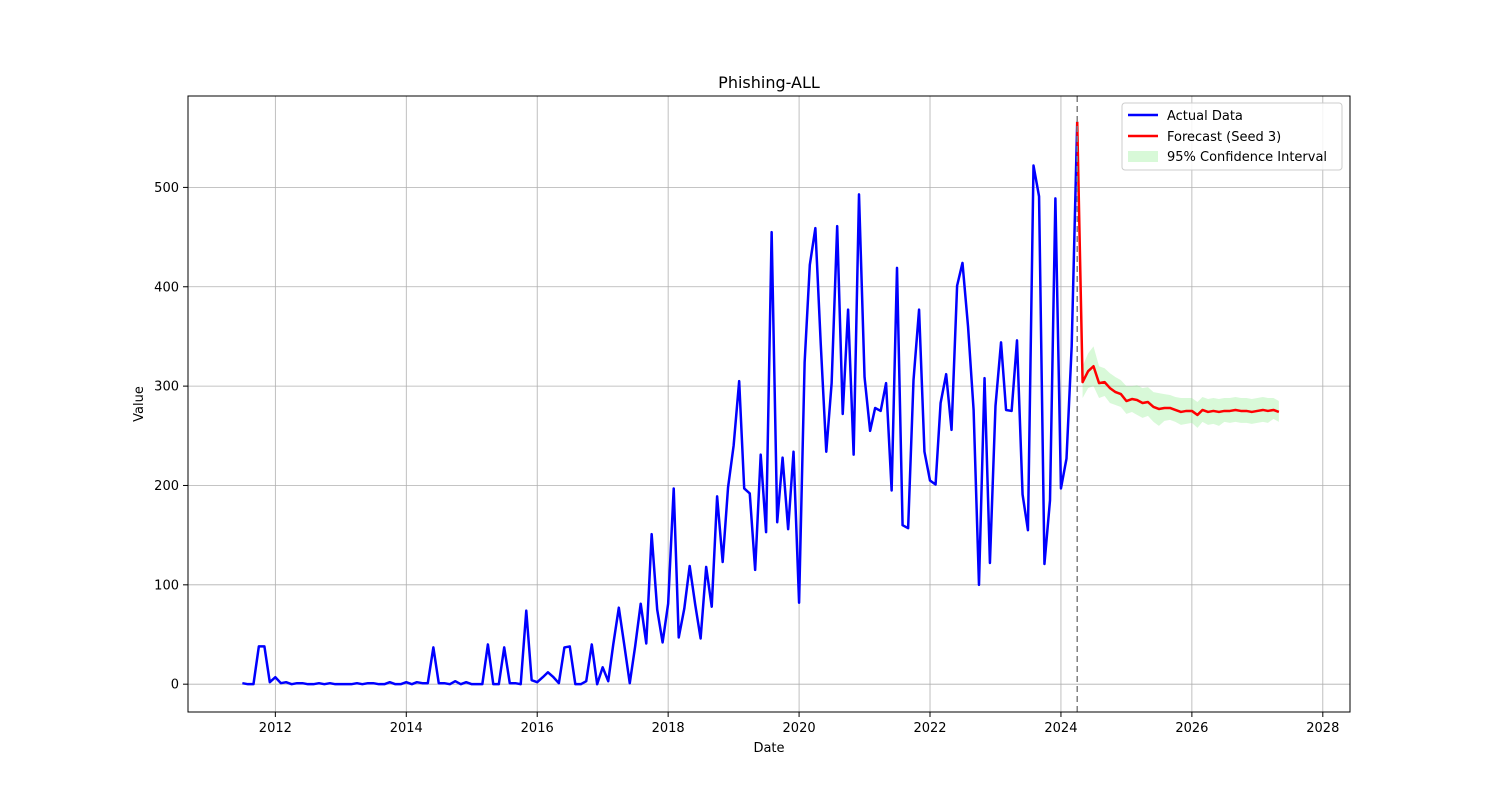 This screenshot has width=1500, height=804. I want to click on y-axis-label: Value, so click(139, 404).